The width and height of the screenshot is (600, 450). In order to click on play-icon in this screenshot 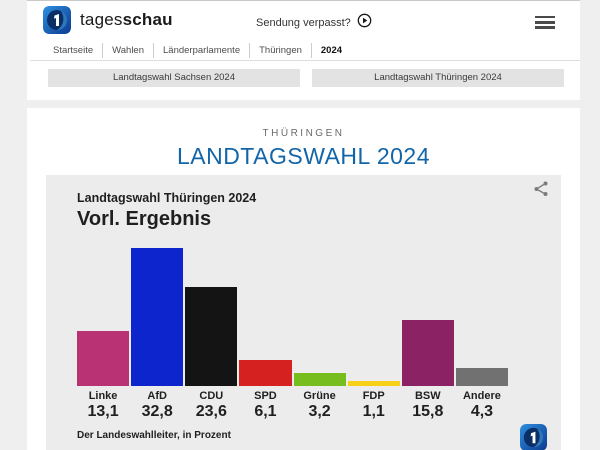, I will do `click(364, 23)`.